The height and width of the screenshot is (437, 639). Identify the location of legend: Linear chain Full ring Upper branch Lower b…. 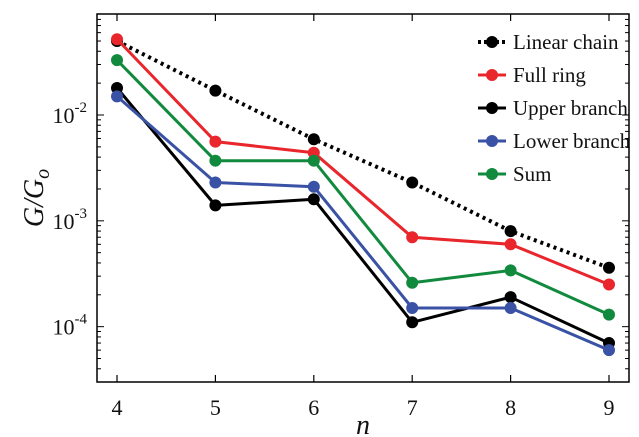
(554, 108).